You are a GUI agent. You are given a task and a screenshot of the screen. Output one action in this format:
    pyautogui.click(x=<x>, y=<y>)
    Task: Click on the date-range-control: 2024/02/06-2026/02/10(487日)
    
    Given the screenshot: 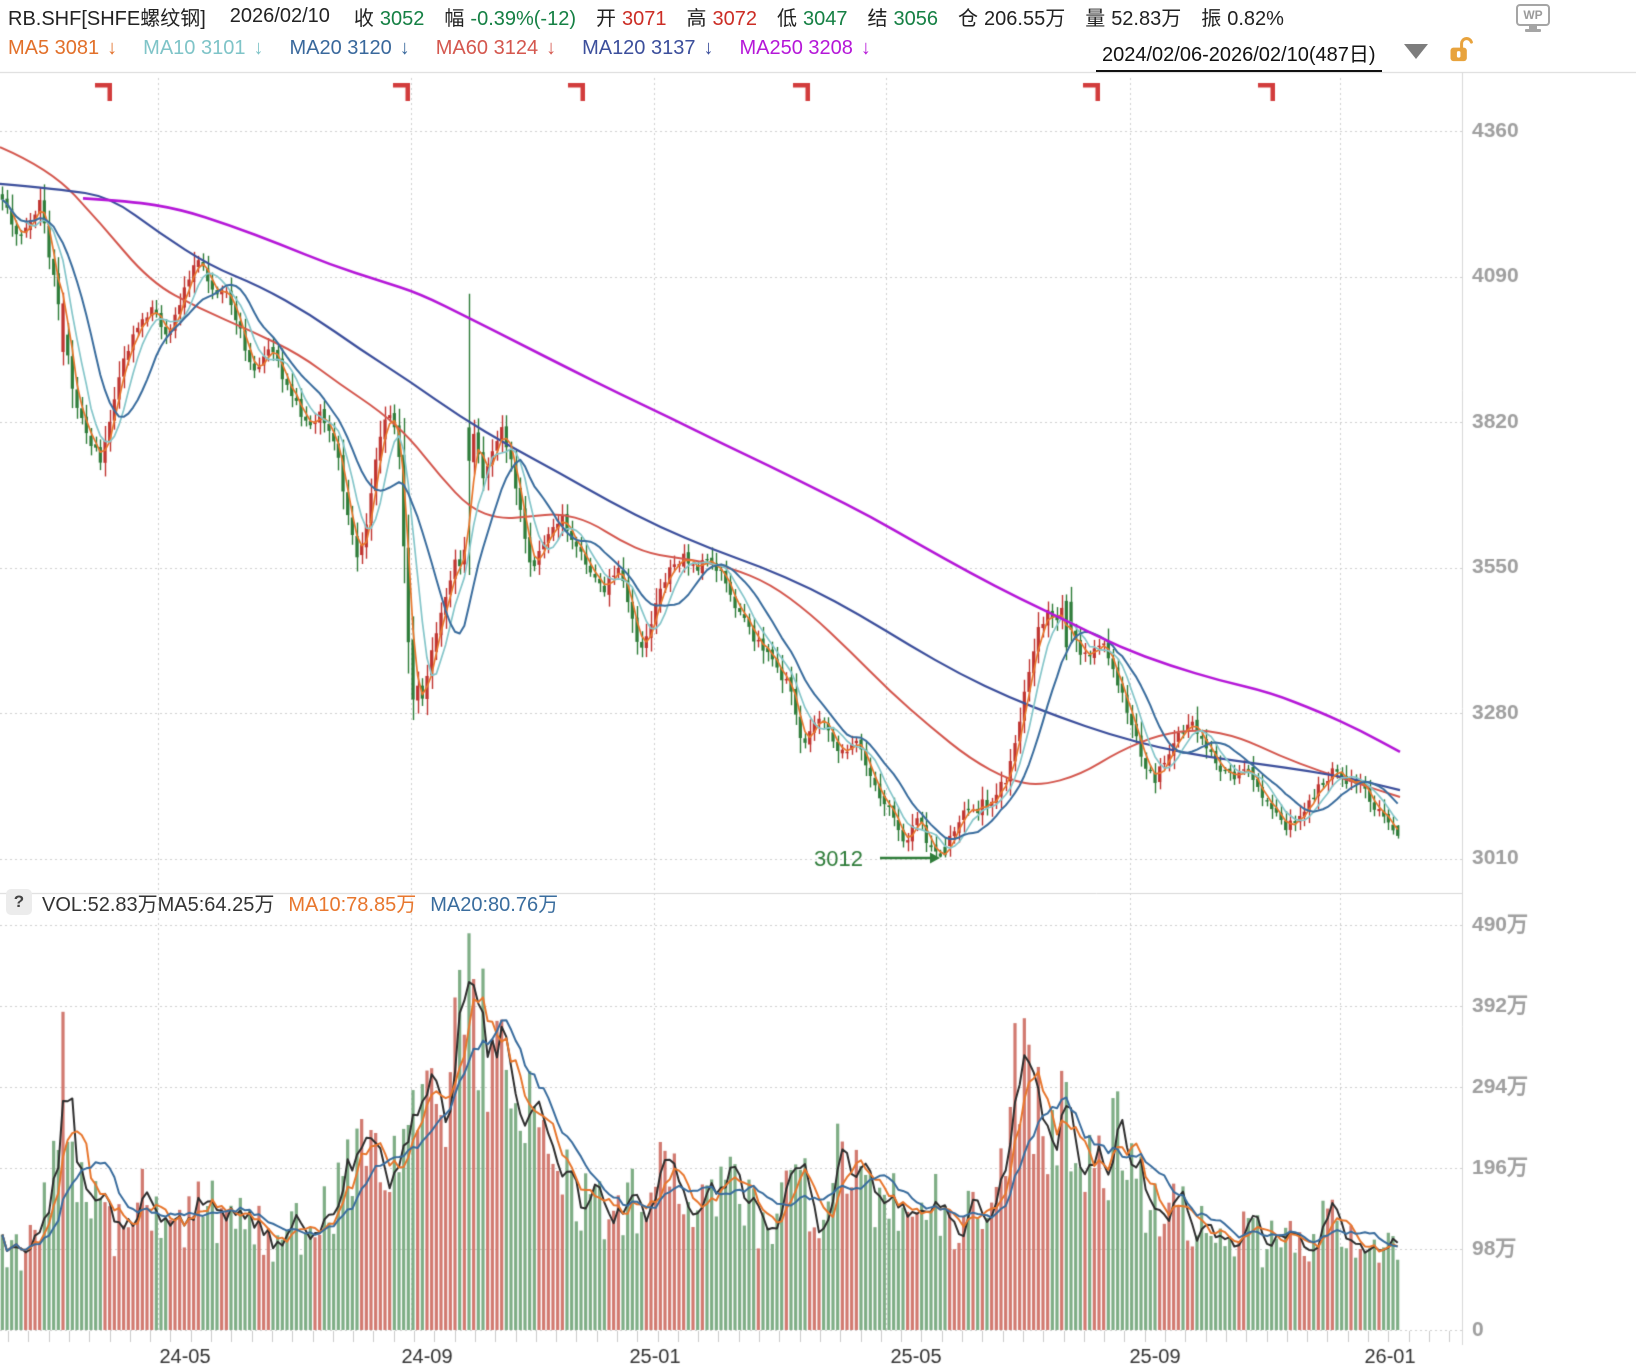 What is the action you would take?
    pyautogui.click(x=1239, y=55)
    